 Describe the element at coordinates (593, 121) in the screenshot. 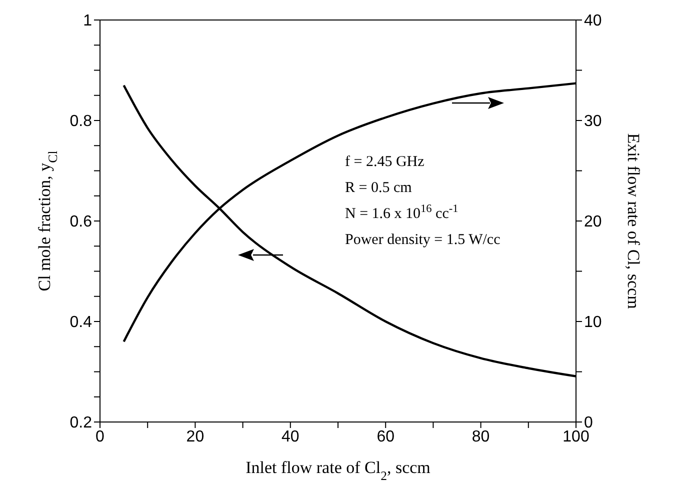

I see `y2-tick-label: 30` at that location.